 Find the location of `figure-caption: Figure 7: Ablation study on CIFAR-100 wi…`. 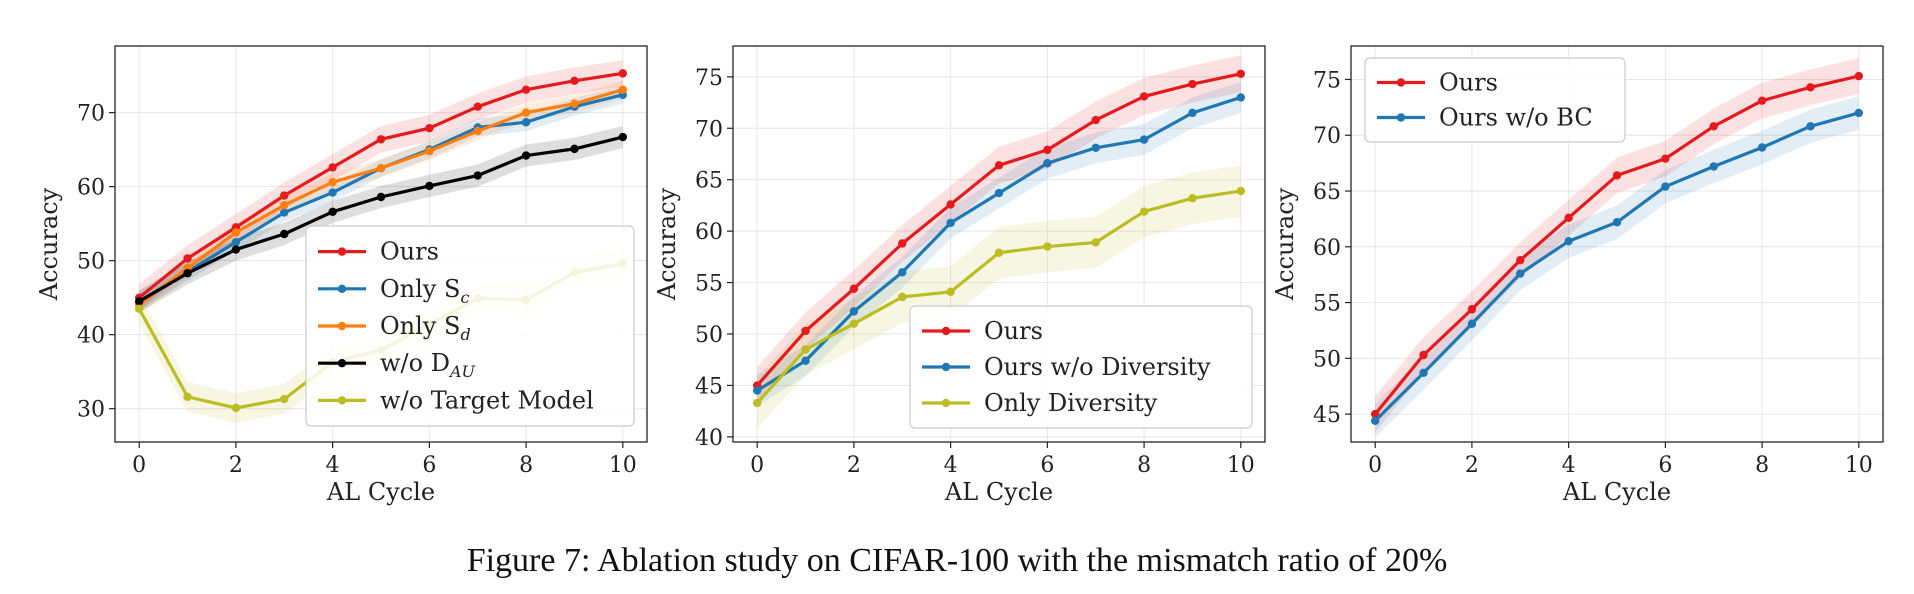

figure-caption: Figure 7: Ablation study on CIFAR-100 wi… is located at coordinates (957, 560).